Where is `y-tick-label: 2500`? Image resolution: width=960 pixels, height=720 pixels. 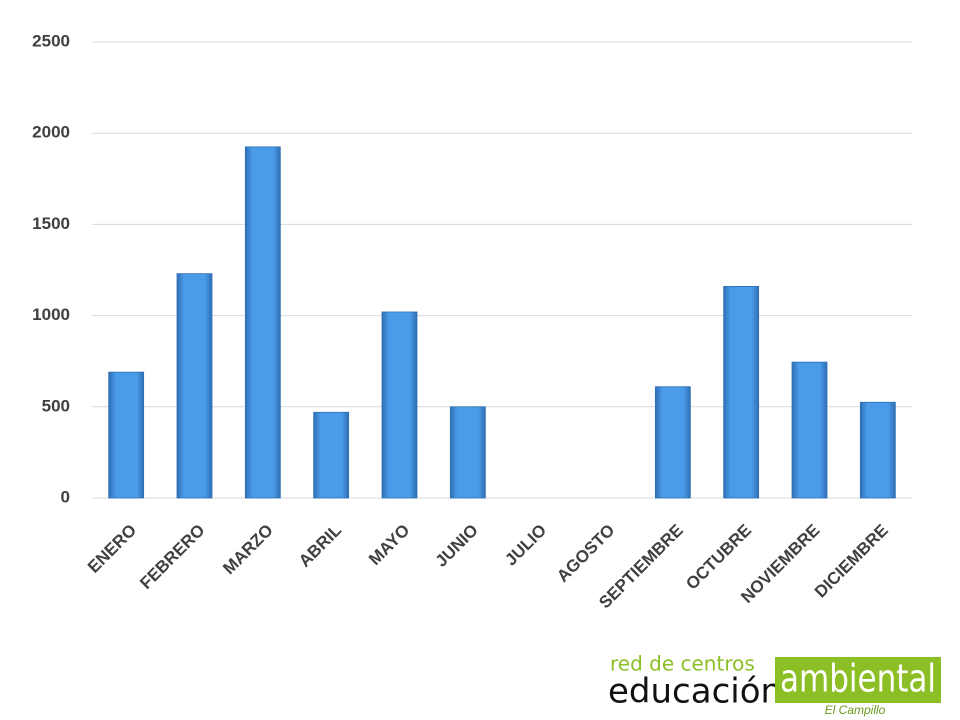 y-tick-label: 2500 is located at coordinates (51, 40).